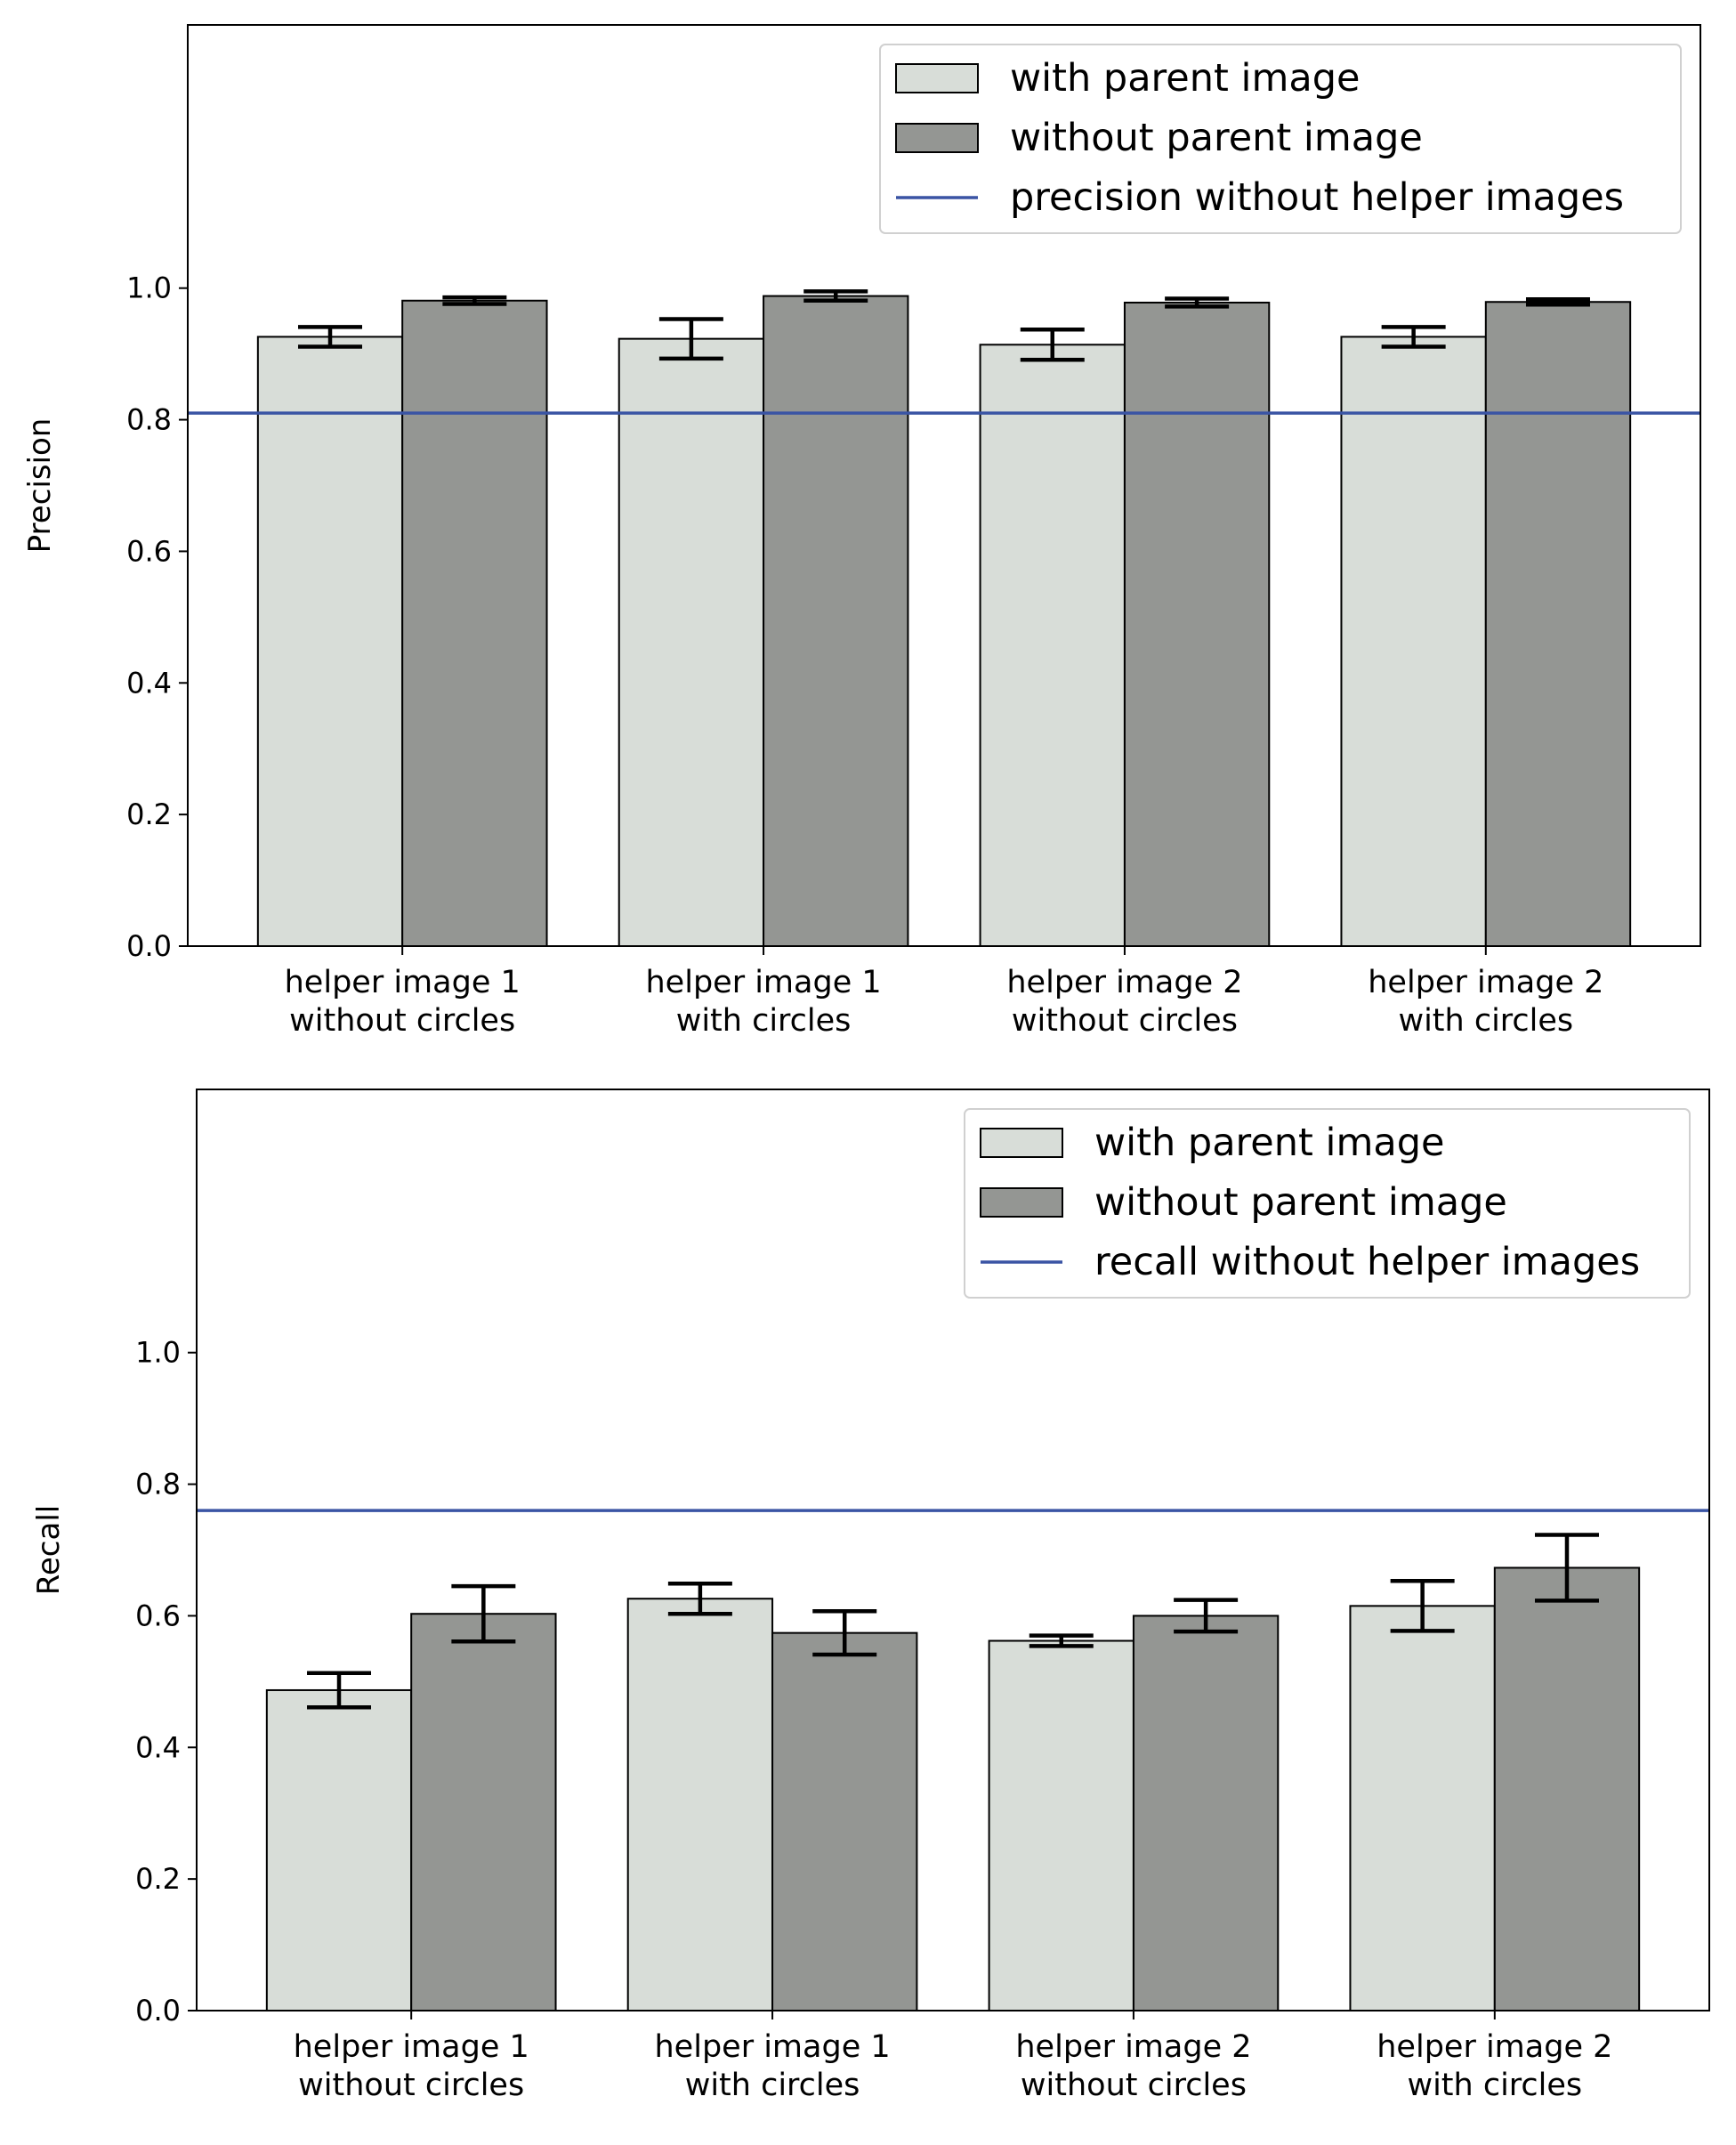 The height and width of the screenshot is (2145, 1736). What do you see at coordinates (49, 1550) in the screenshot?
I see `y-axis-label: Recall` at bounding box center [49, 1550].